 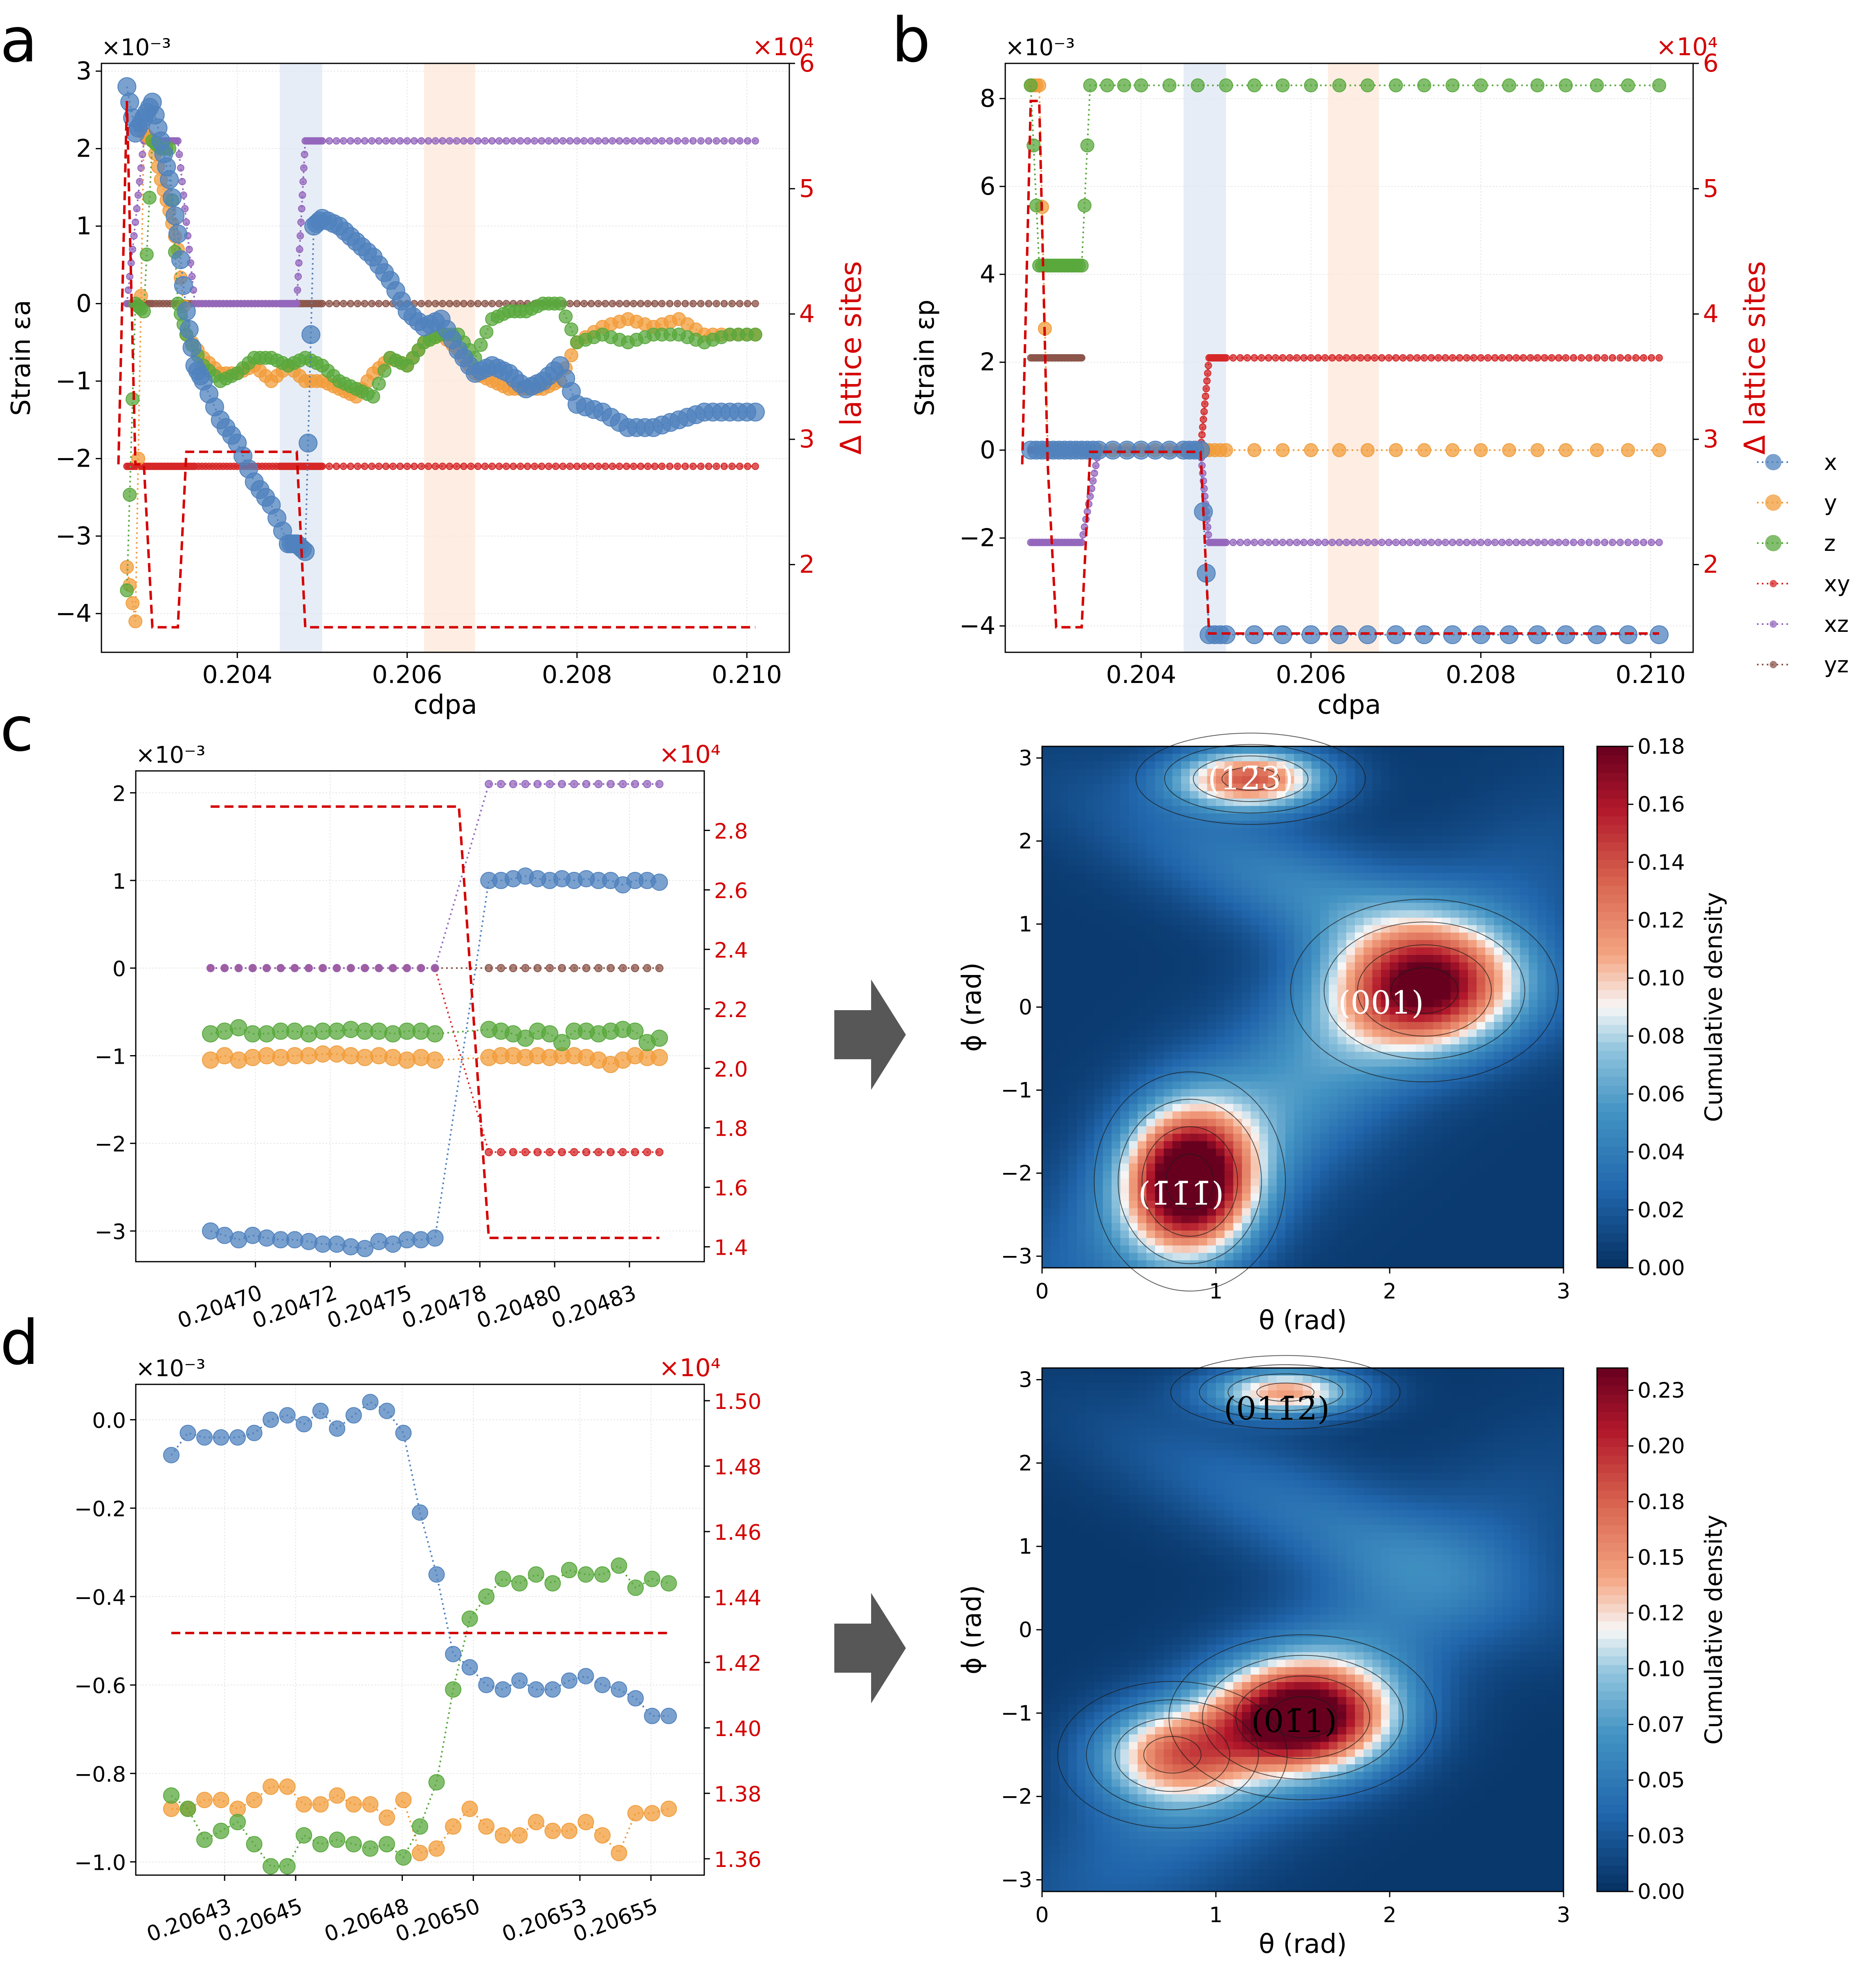 What do you see at coordinates (450, 304) in the screenshot?
I see `series-yz-point` at bounding box center [450, 304].